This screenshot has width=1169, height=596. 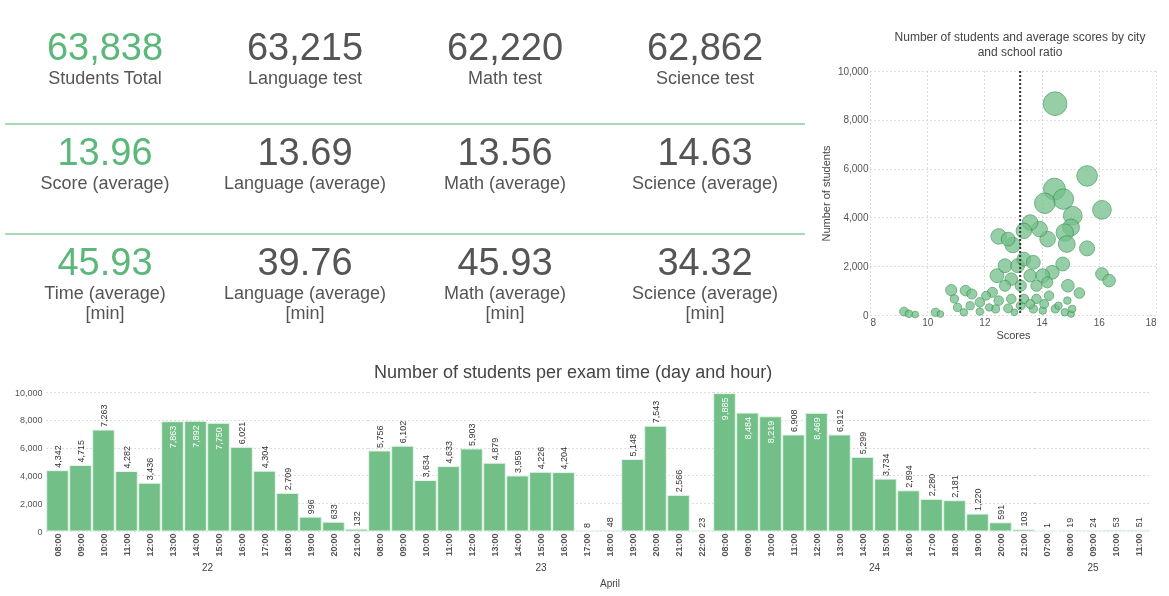 What do you see at coordinates (471, 434) in the screenshot?
I see `data-label: 5,903` at bounding box center [471, 434].